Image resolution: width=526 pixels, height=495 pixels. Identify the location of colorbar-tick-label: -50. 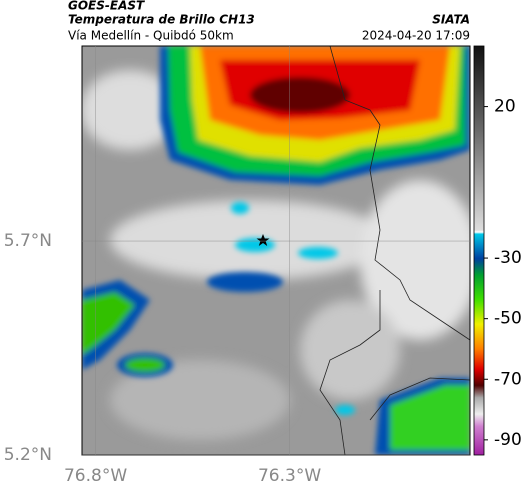
(508, 319).